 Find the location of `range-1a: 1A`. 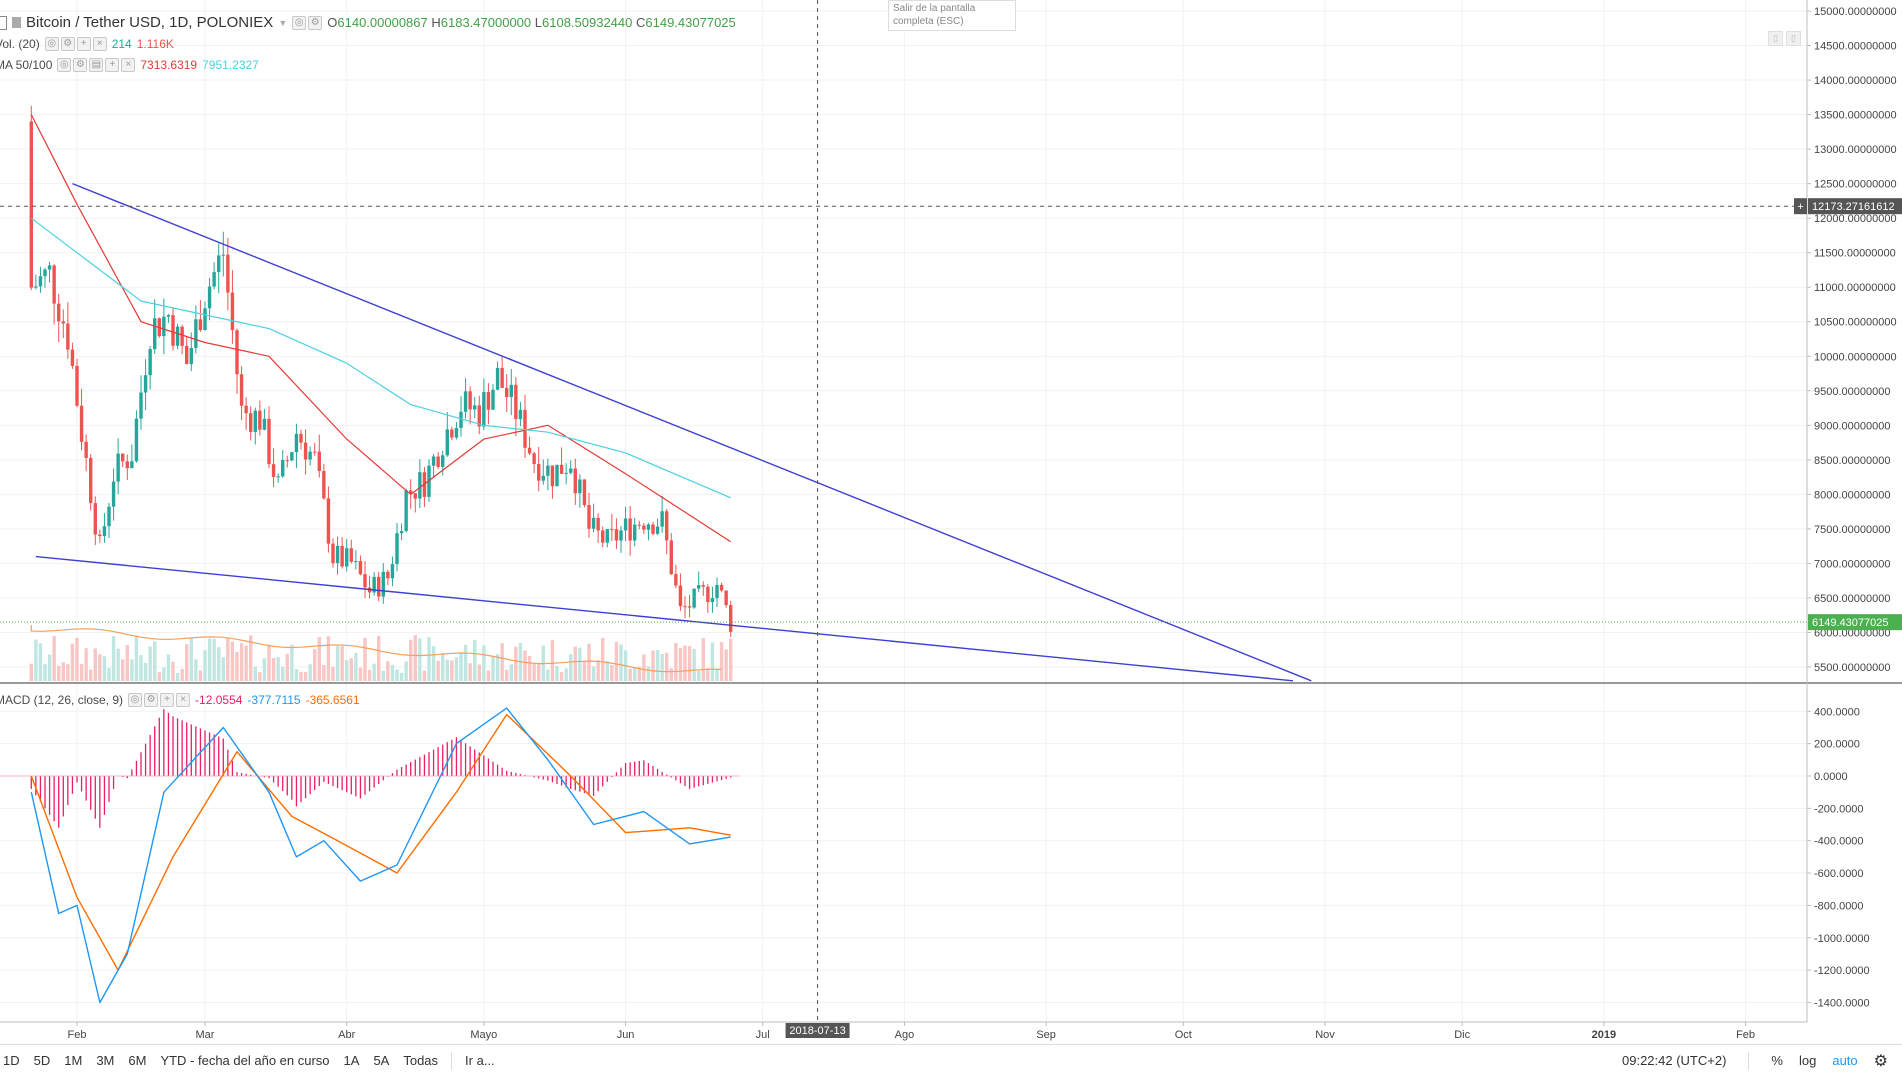

range-1a: 1A is located at coordinates (351, 1060).